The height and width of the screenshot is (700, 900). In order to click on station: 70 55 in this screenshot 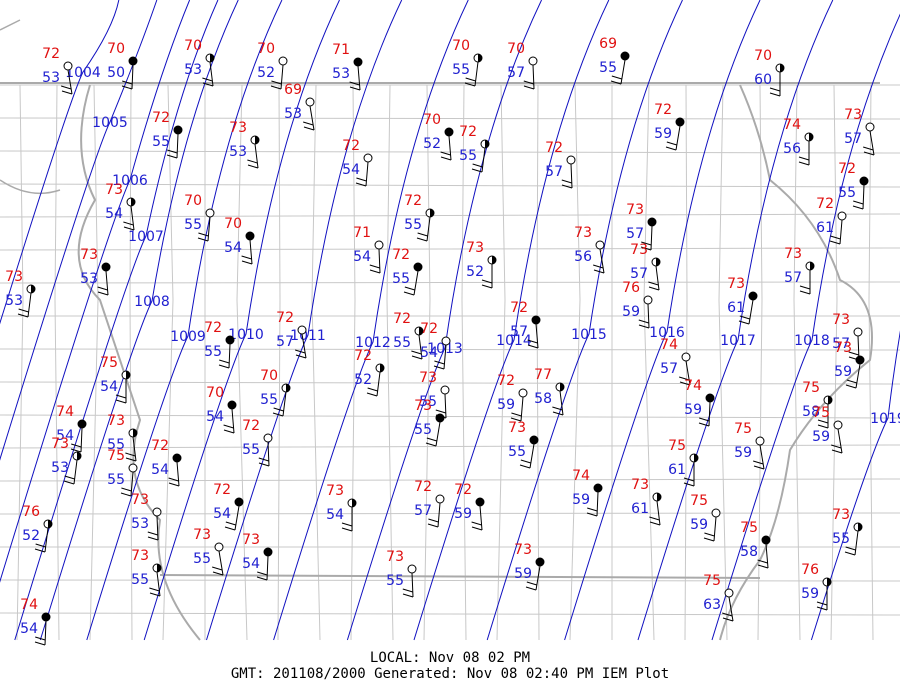, I will do `click(467, 62)`.